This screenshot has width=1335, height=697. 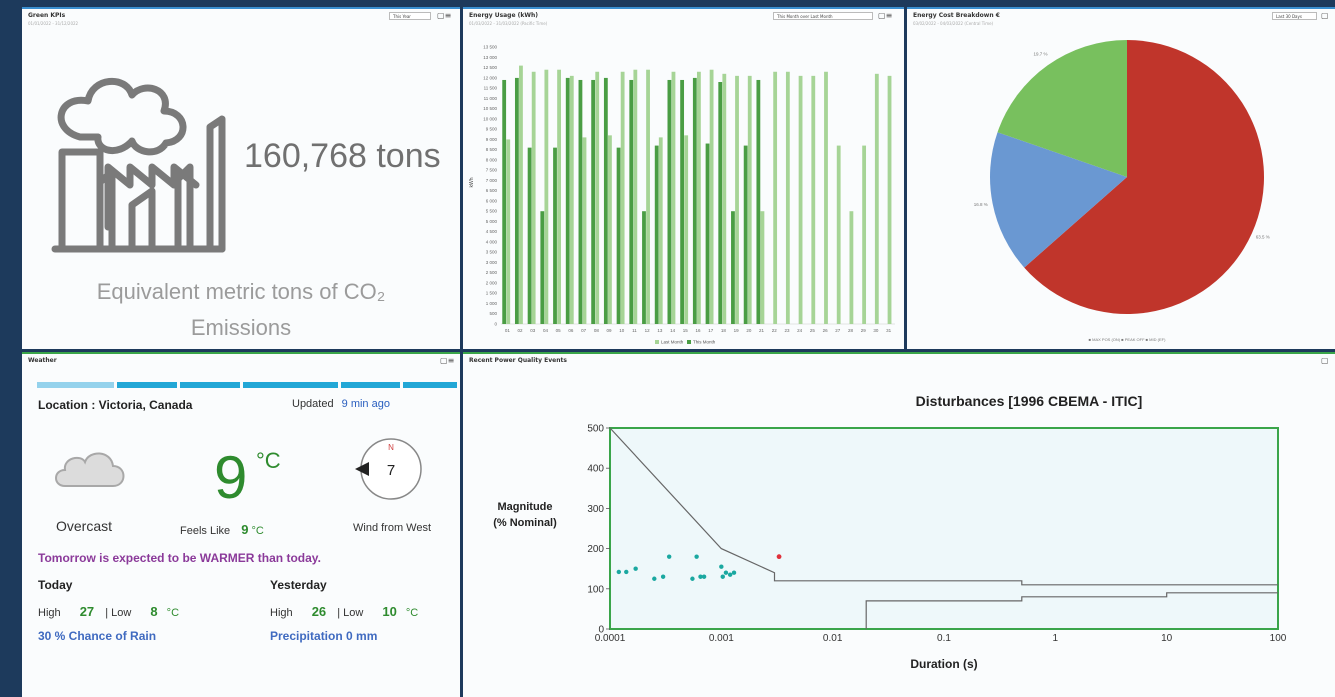 I want to click on energy-cost-period-select: Last 30 Days, so click(x=1294, y=16).